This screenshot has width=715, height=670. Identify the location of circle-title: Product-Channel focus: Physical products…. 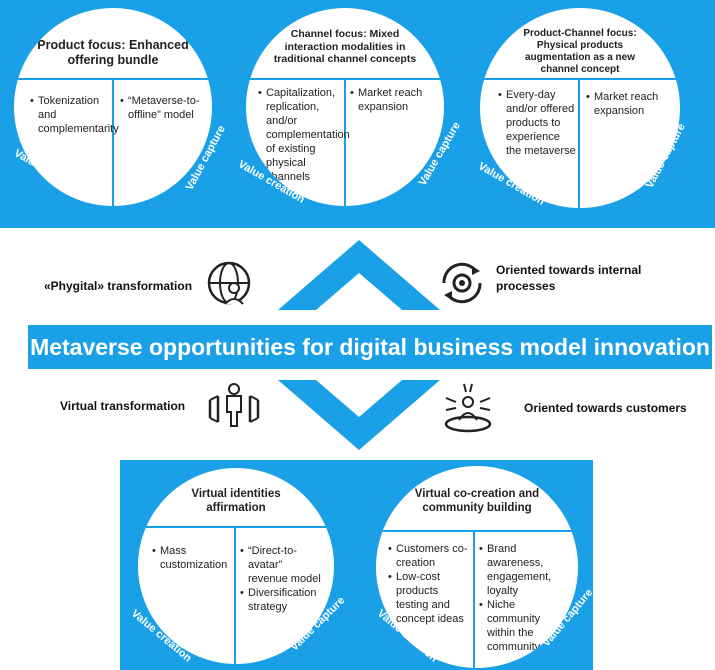
(580, 51).